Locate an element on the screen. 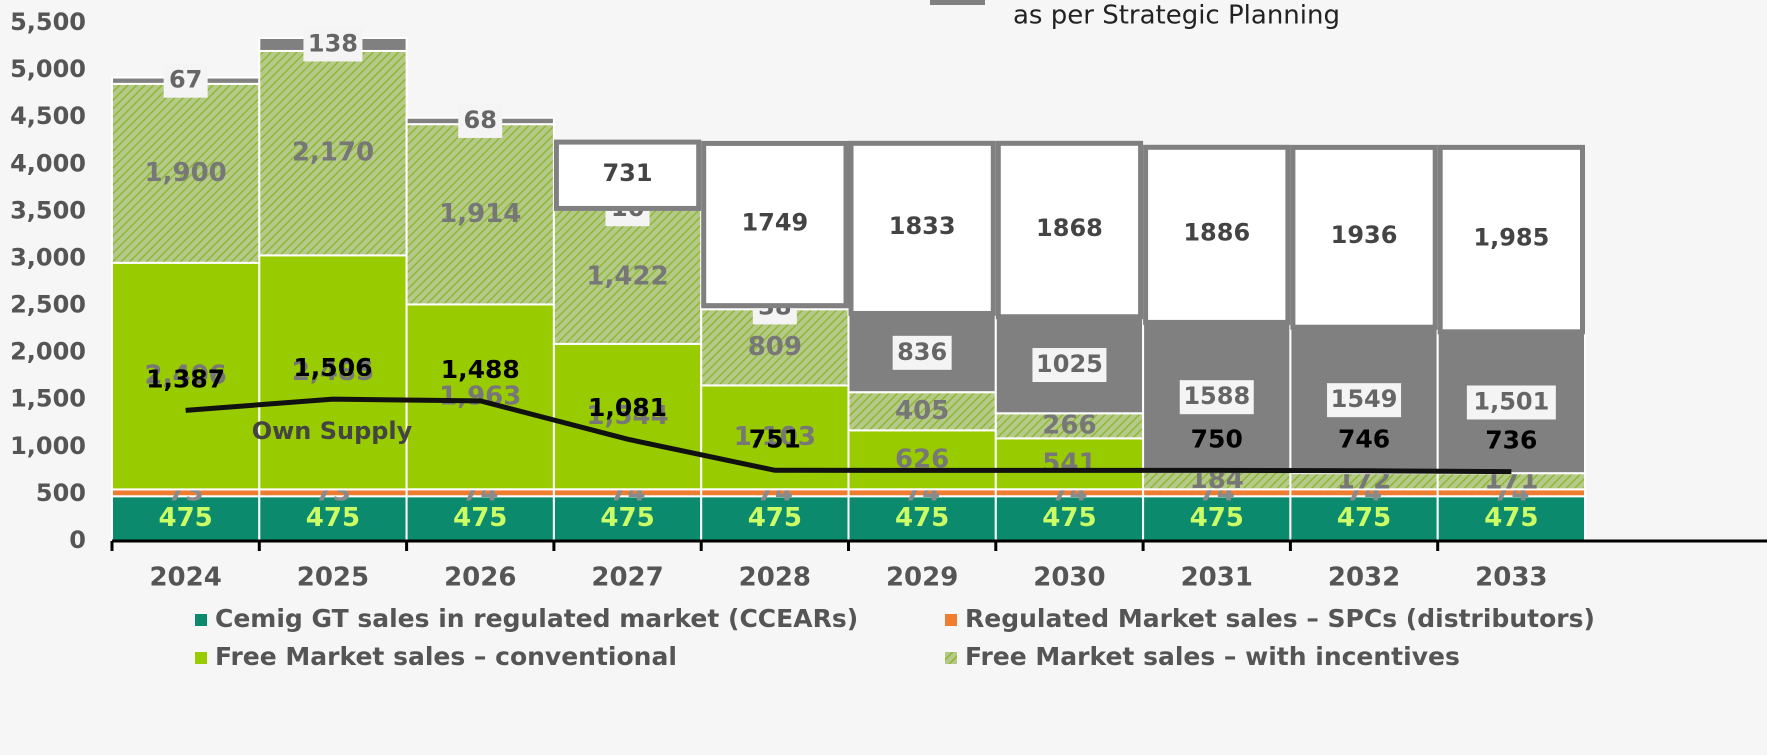  y-tick-label: 500 is located at coordinates (61, 493).